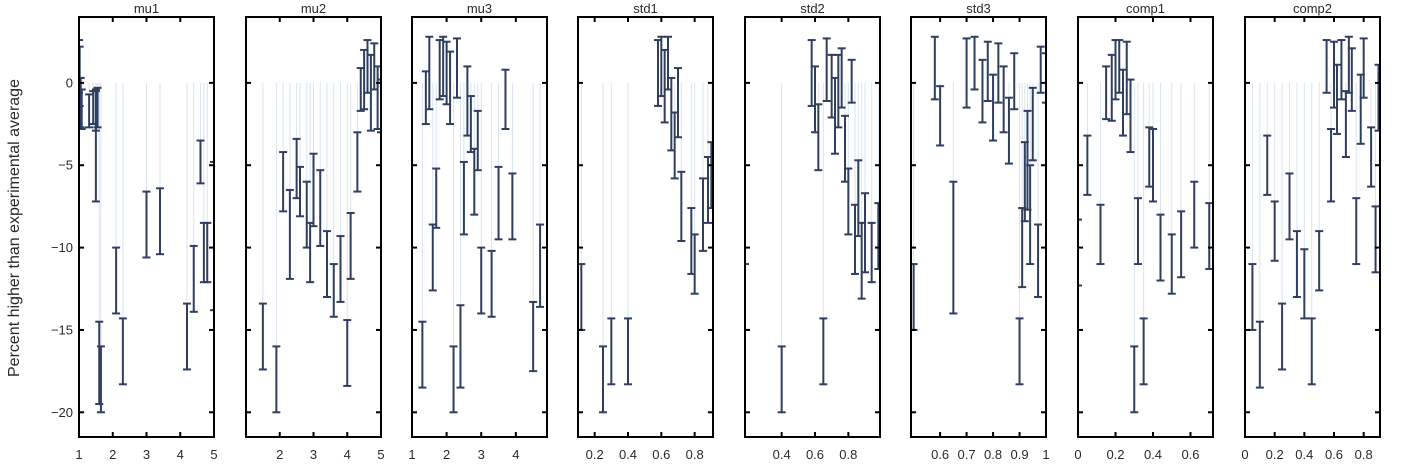 This screenshot has height=472, width=1420. Describe the element at coordinates (62, 329) in the screenshot. I see `y-tick-label: −15` at that location.